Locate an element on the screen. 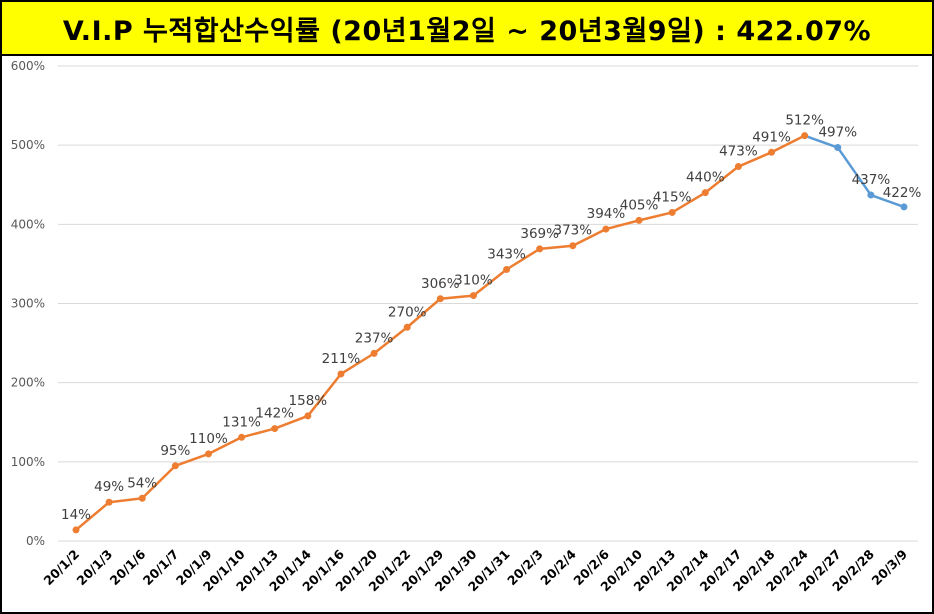 The image size is (934, 614). data-label: 497% is located at coordinates (837, 133).